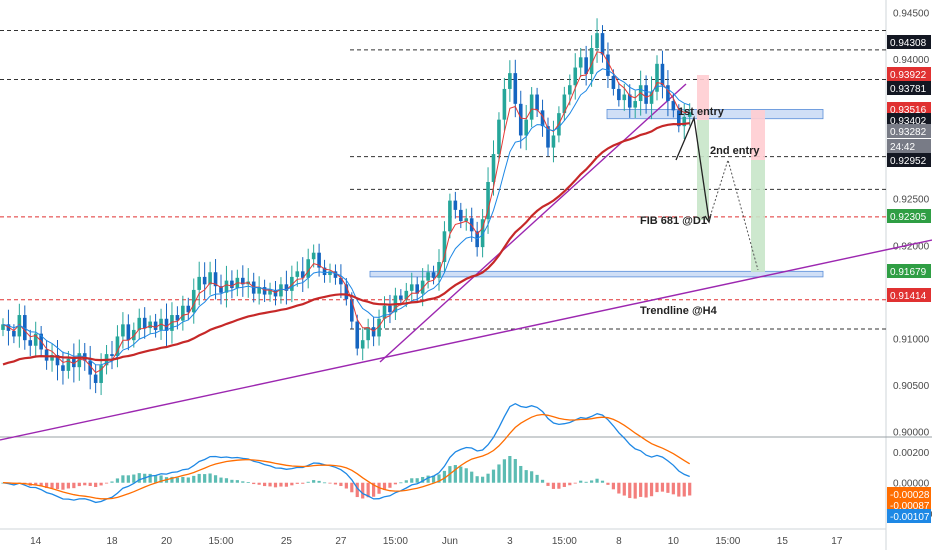 The image size is (932, 555). What do you see at coordinates (287, 541) in the screenshot?
I see `time-axis-tick: 25` at bounding box center [287, 541].